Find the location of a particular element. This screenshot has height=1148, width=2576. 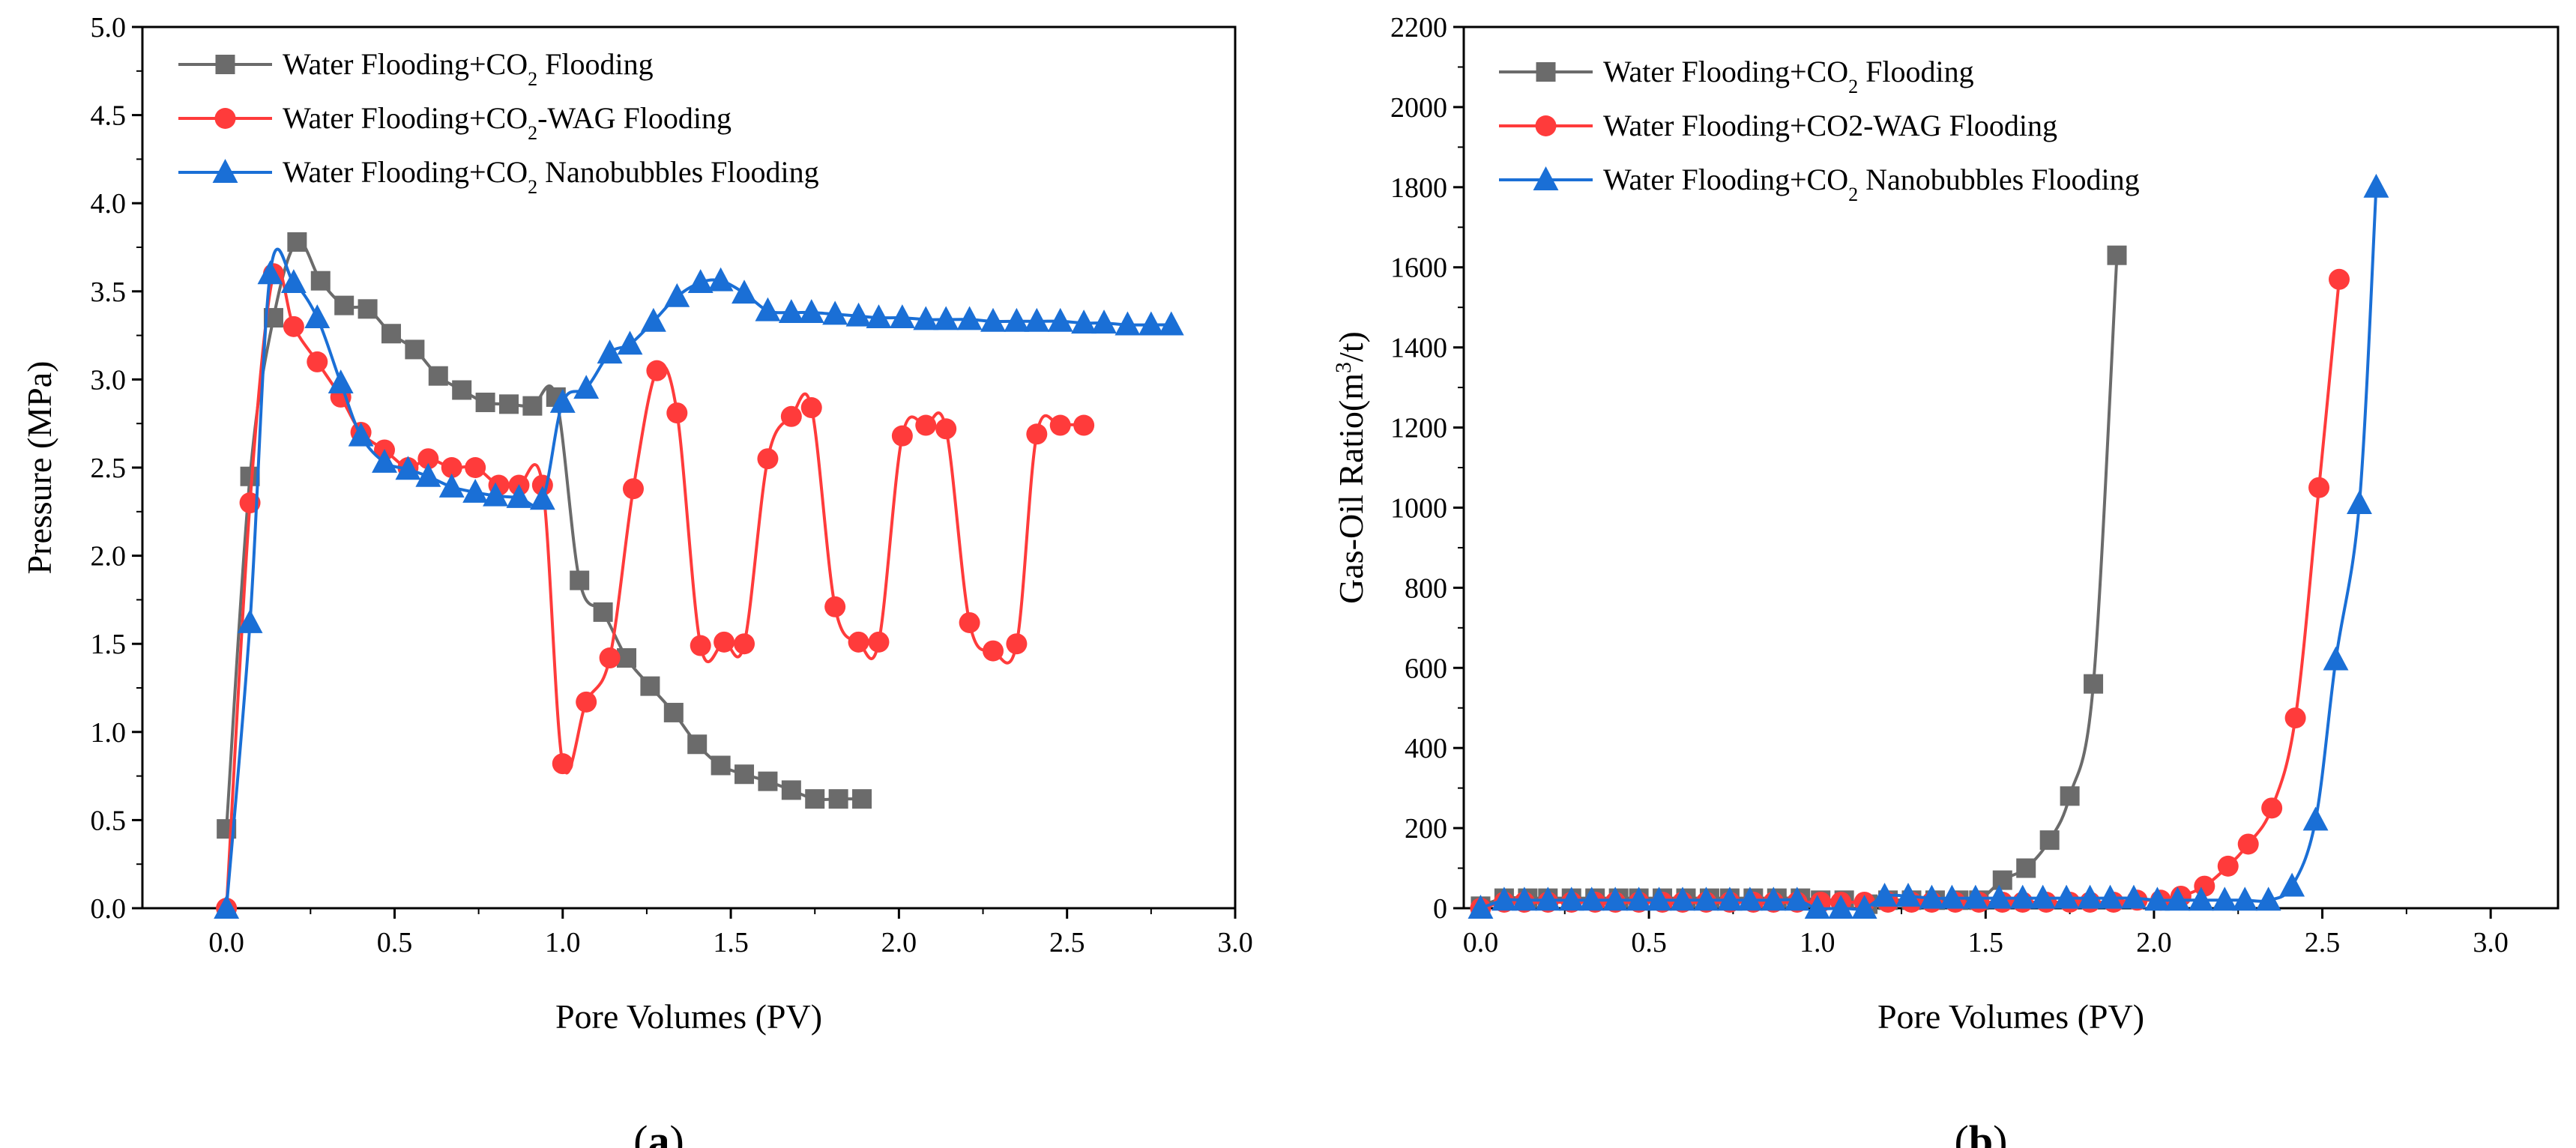

a-x-tick-label: 1.0 is located at coordinates (563, 942).